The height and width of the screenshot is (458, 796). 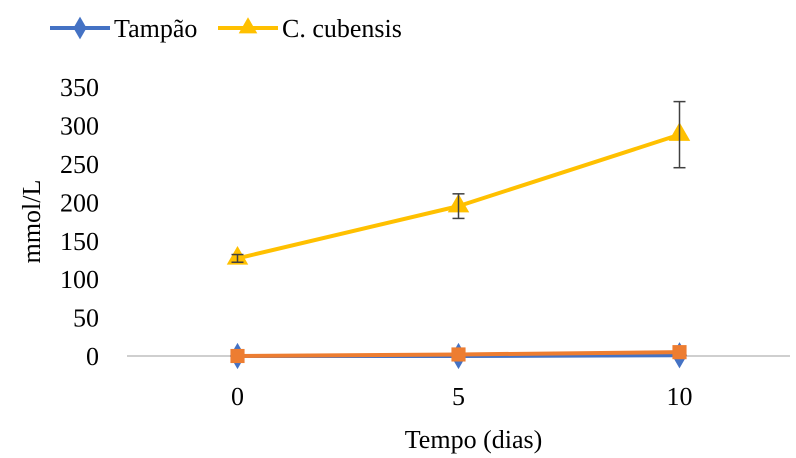 What do you see at coordinates (86, 318) in the screenshot?
I see `y-tick-label: 50` at bounding box center [86, 318].